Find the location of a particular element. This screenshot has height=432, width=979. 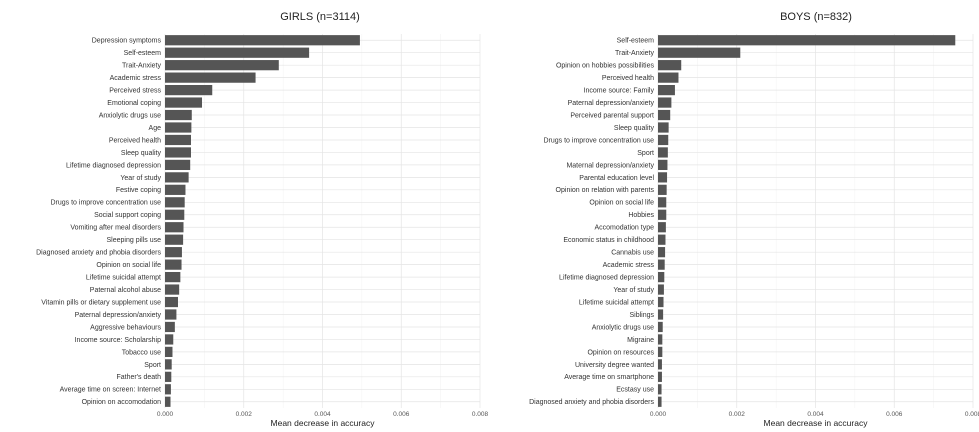

boys-x-axis-label: Mean decrease in accuracy is located at coordinates (816, 423).